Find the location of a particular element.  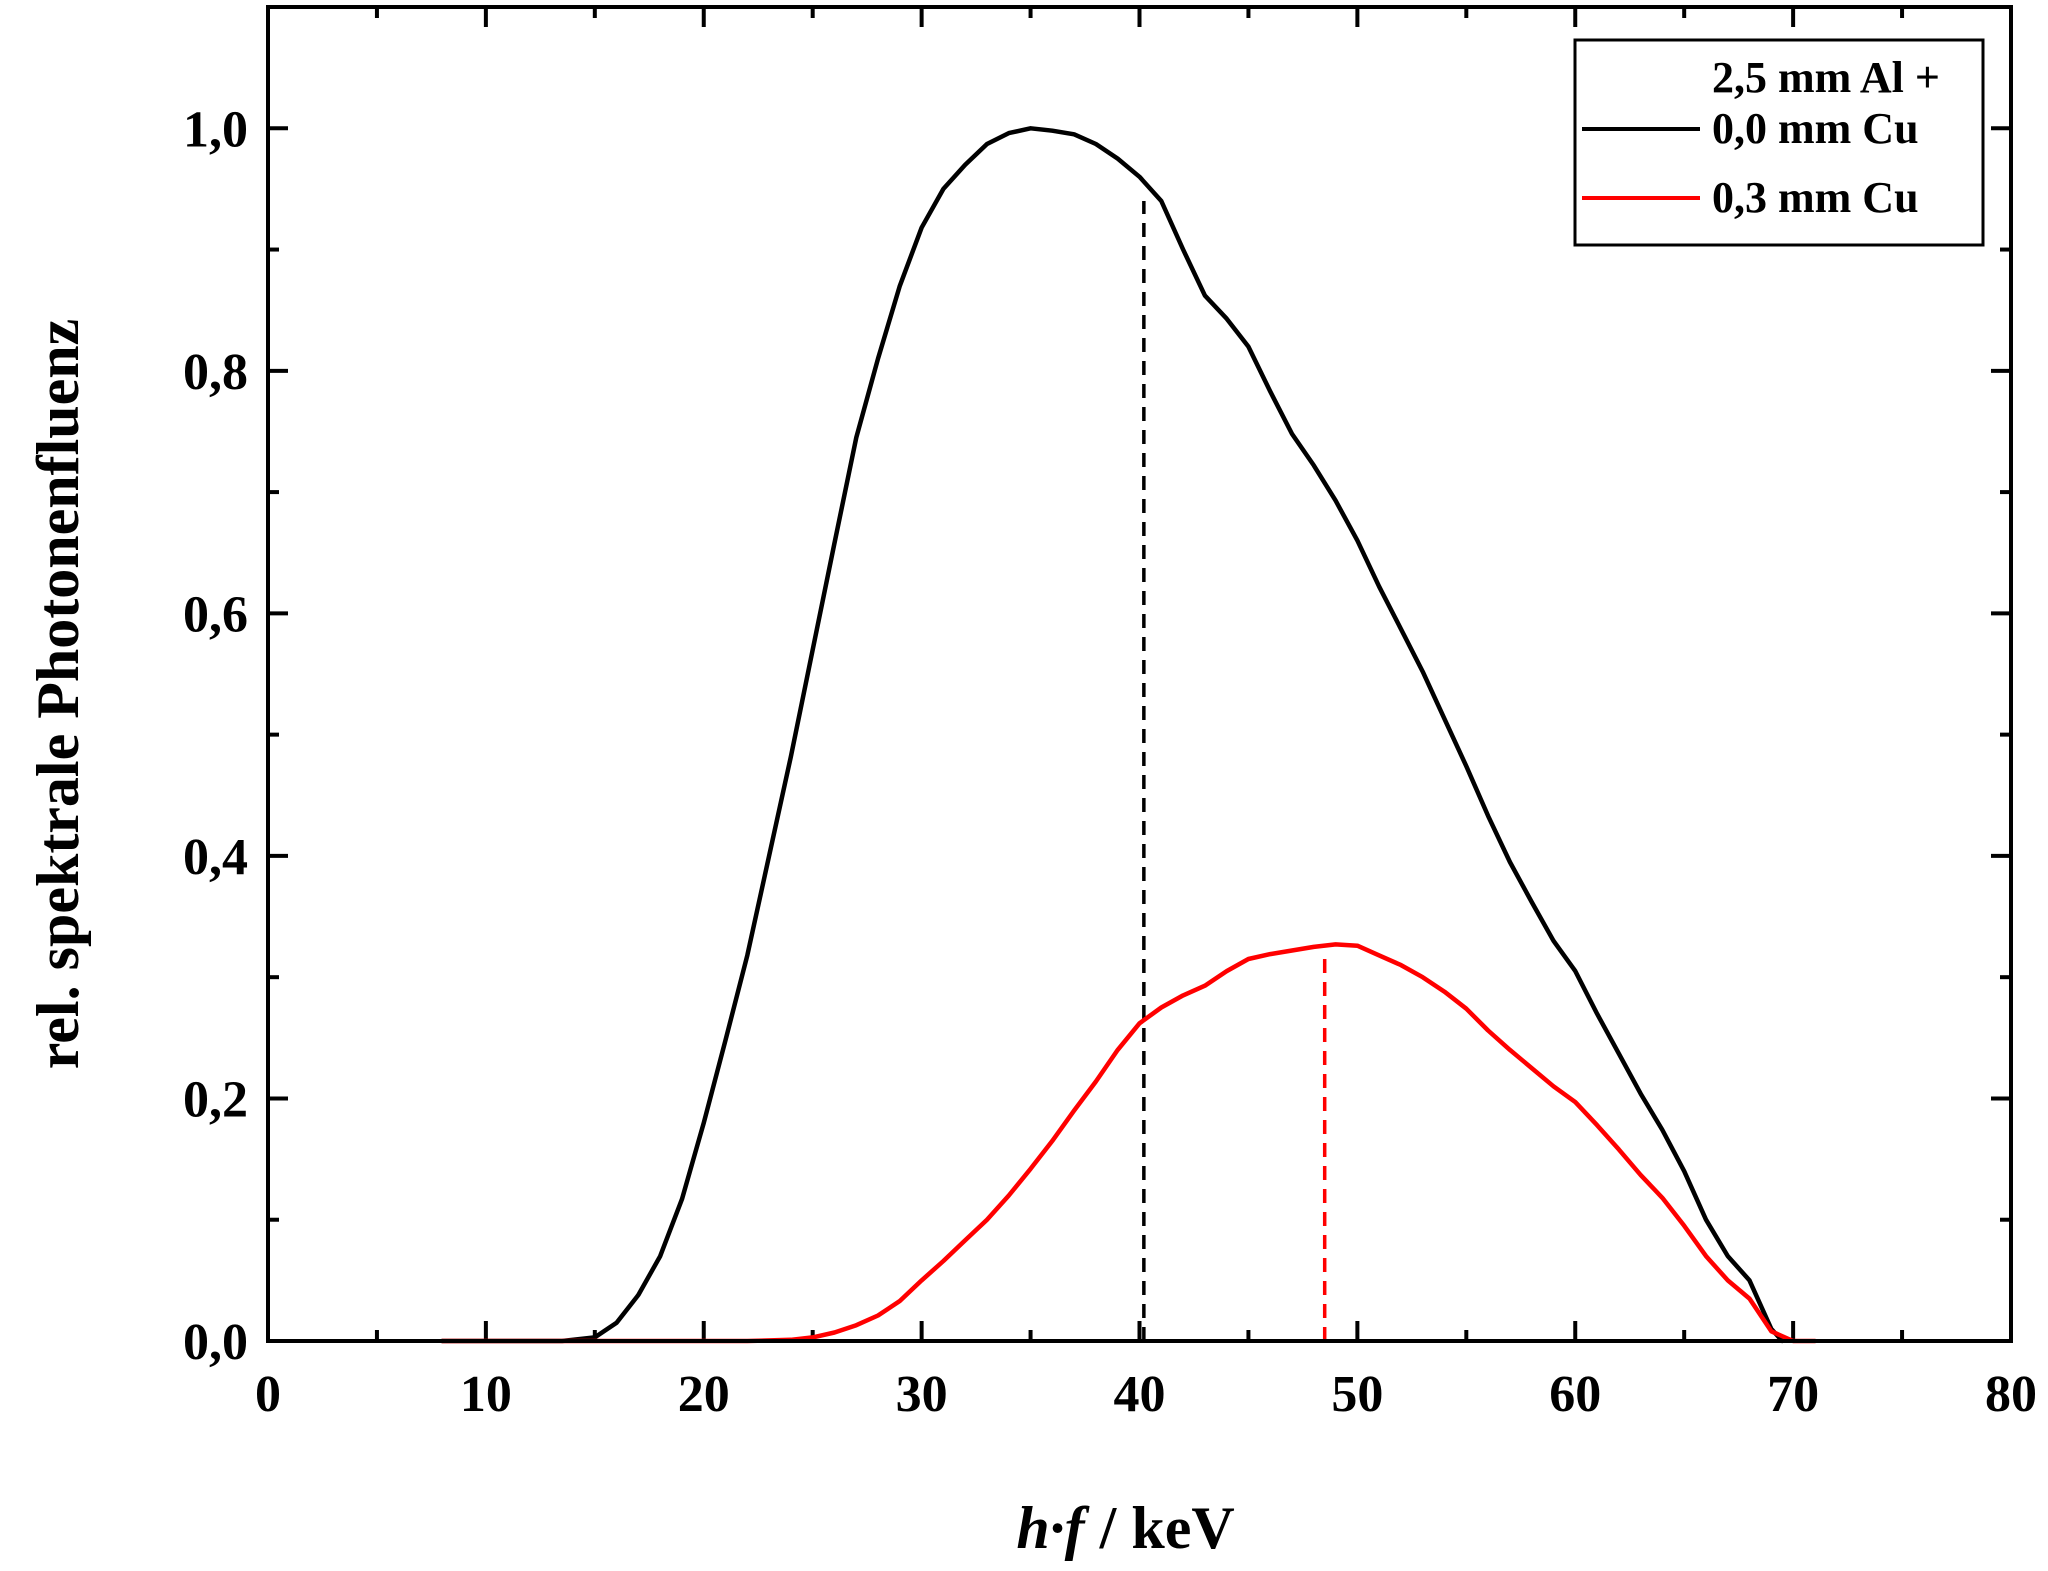

x-tick-label: 50 is located at coordinates (1357, 1394).